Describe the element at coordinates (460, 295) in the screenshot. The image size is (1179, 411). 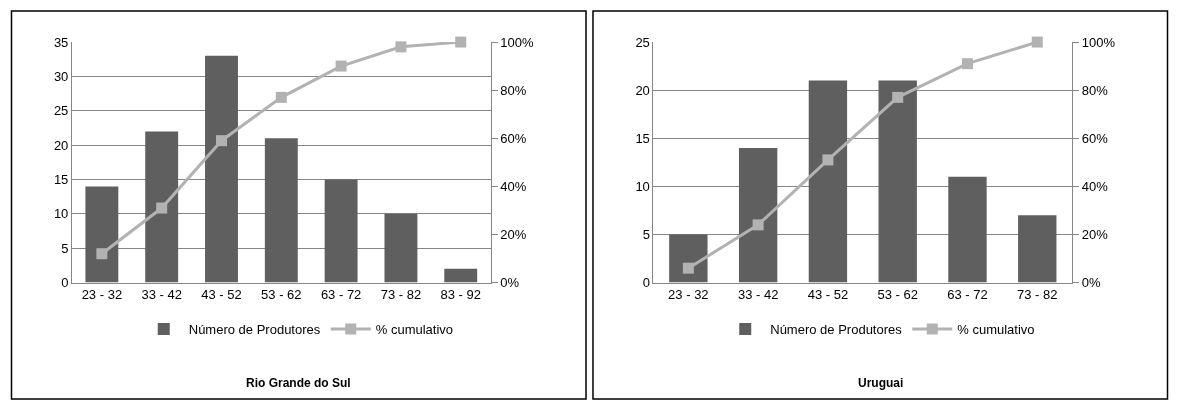
I see `x-tick-label: 83 - 92` at that location.